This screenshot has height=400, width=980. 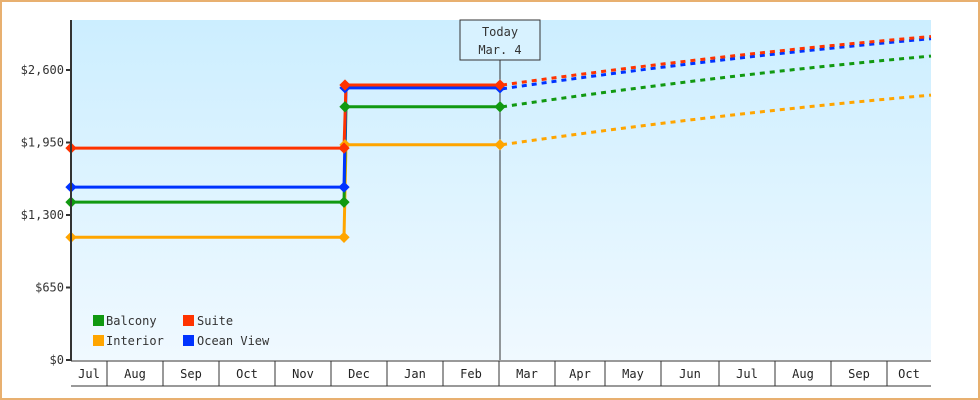 I want to click on today-marker: Today Mar. 4, so click(x=500, y=40).